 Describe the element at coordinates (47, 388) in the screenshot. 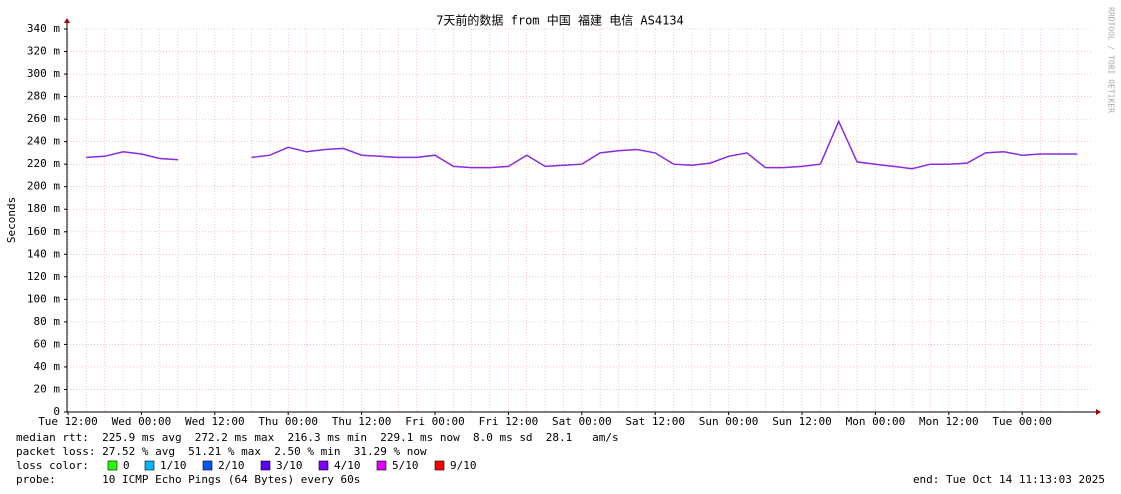

I see `y-tick-label: 20 m` at that location.